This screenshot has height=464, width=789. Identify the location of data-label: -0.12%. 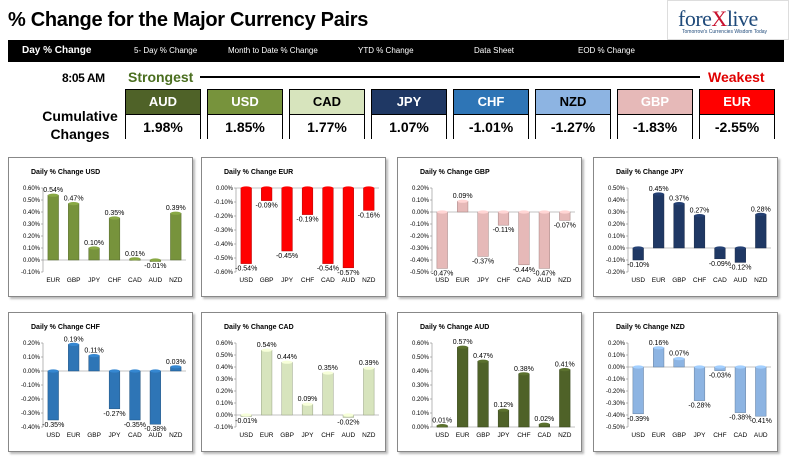
(740, 267).